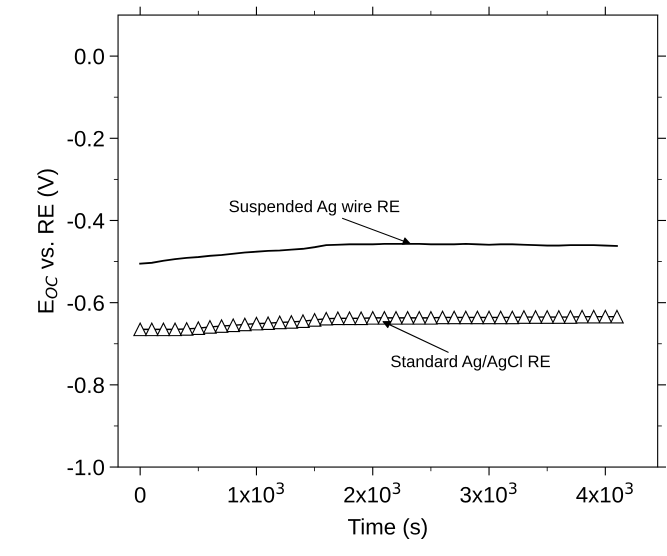 The image size is (667, 556). What do you see at coordinates (47, 240) in the screenshot?
I see `y-axis-title: E$_{OC}$ vs. RE (V)` at bounding box center [47, 240].